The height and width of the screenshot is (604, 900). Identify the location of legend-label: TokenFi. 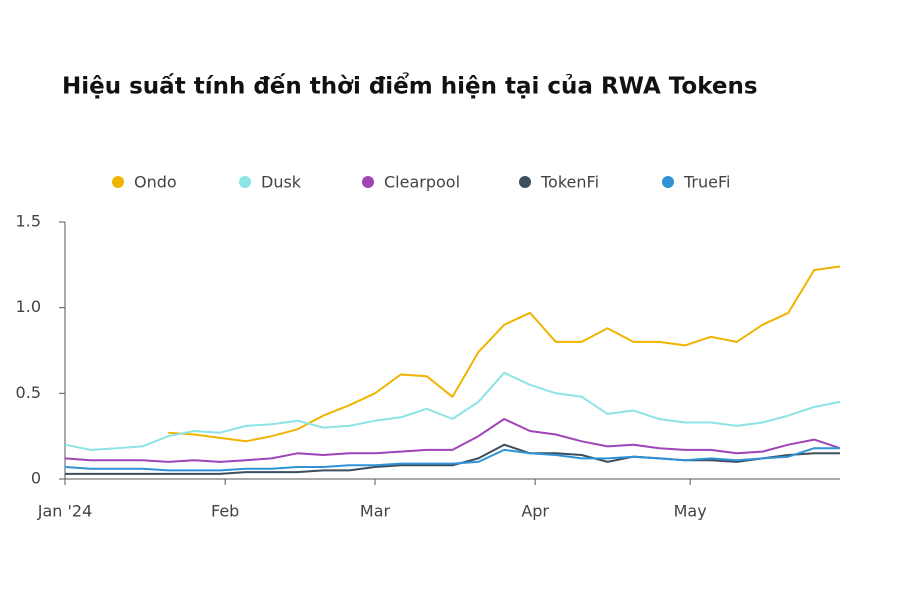
(569, 182).